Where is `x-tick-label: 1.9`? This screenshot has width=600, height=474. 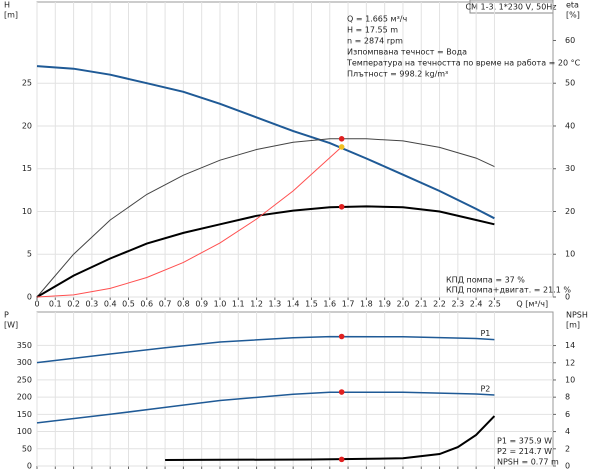
x-tick-label: 1.9 is located at coordinates (384, 304).